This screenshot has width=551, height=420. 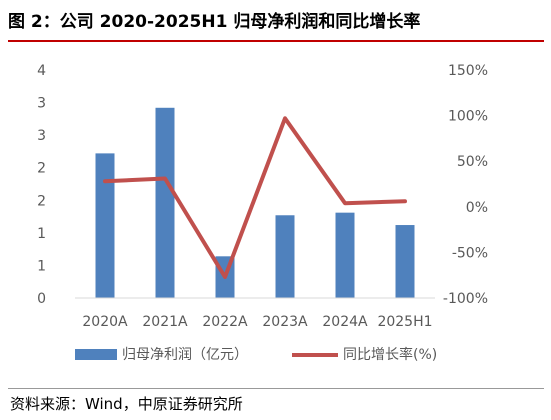 What do you see at coordinates (41, 71) in the screenshot?
I see `left-axis-tick: 4` at bounding box center [41, 71].